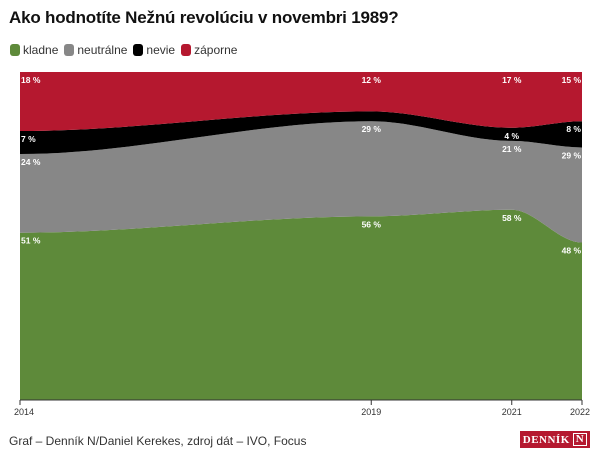 This screenshot has width=600, height=452. I want to click on data-label: 12 %, so click(372, 80).